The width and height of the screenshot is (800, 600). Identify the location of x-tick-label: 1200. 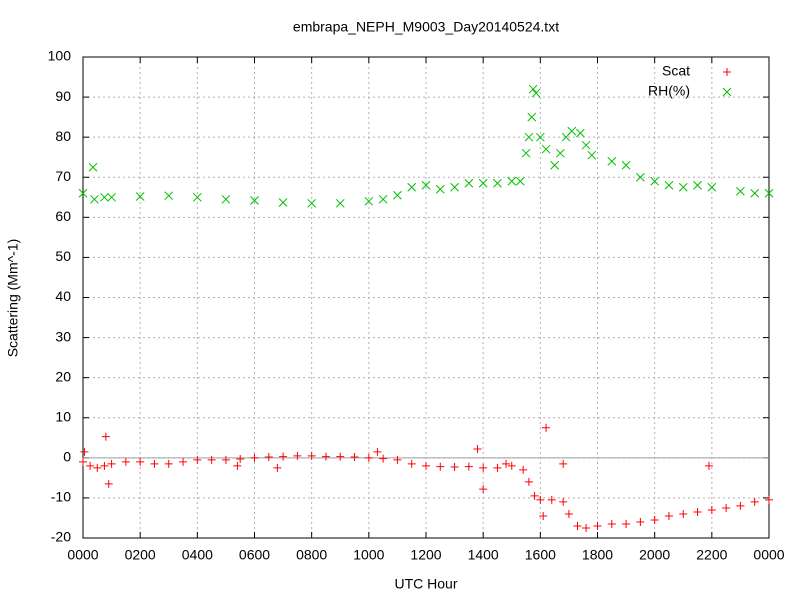
(425, 555).